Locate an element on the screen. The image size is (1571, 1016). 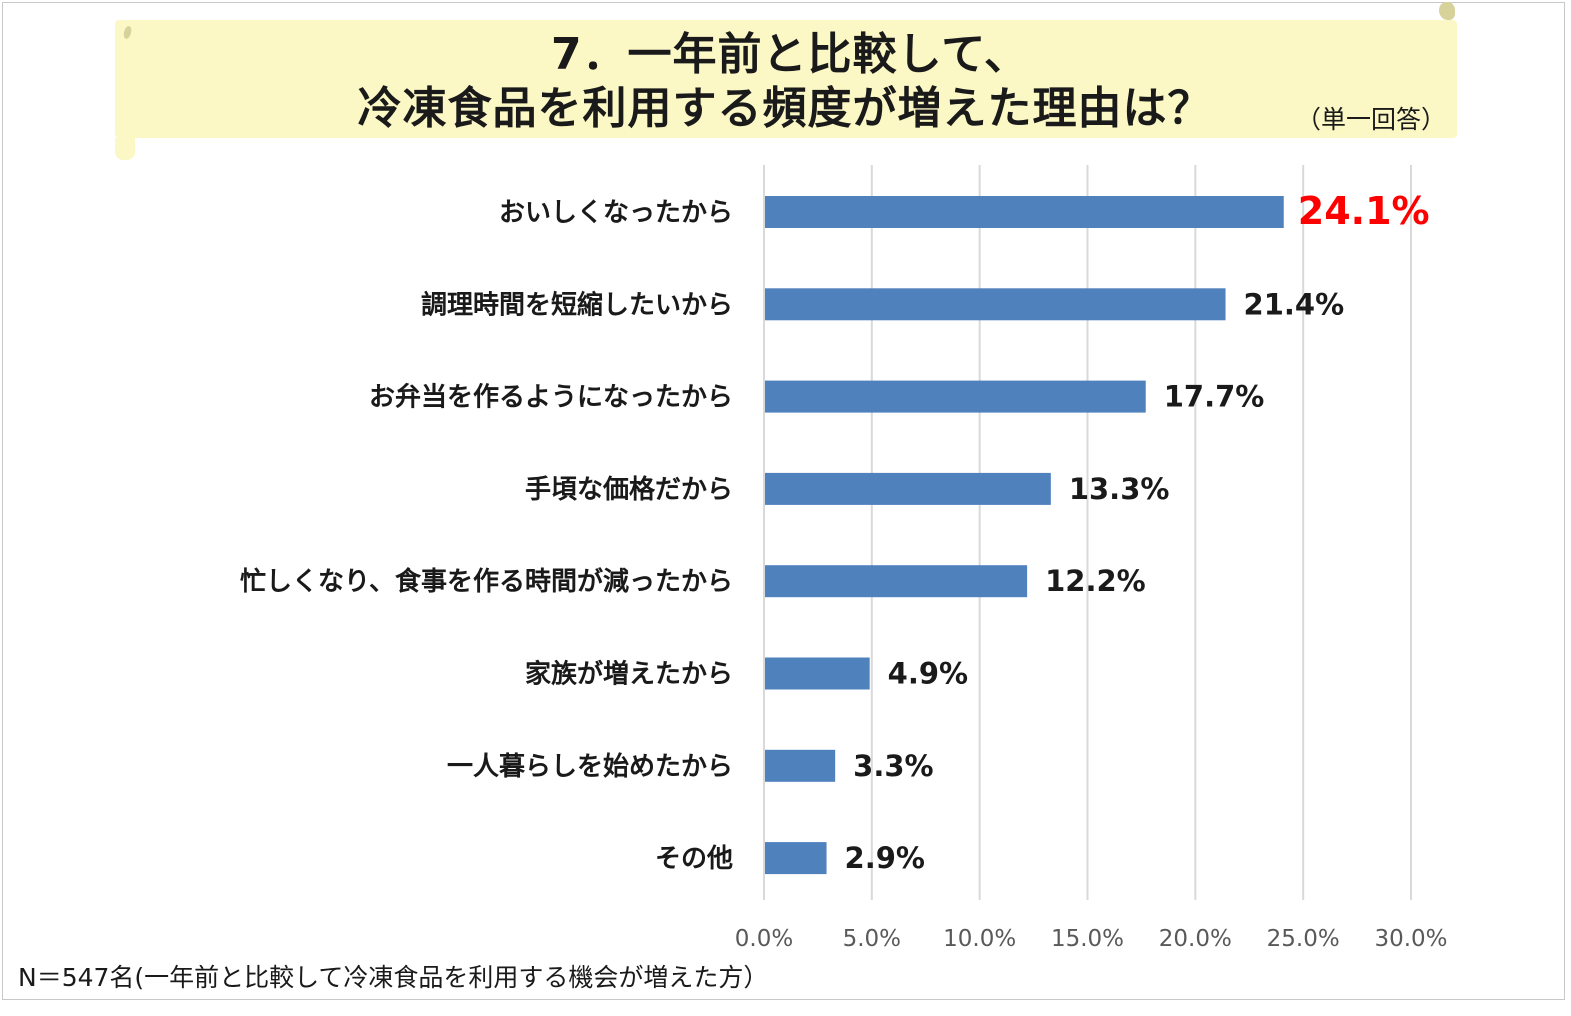
category-label: 調理時間を短縮したいから is located at coordinates (577, 304).